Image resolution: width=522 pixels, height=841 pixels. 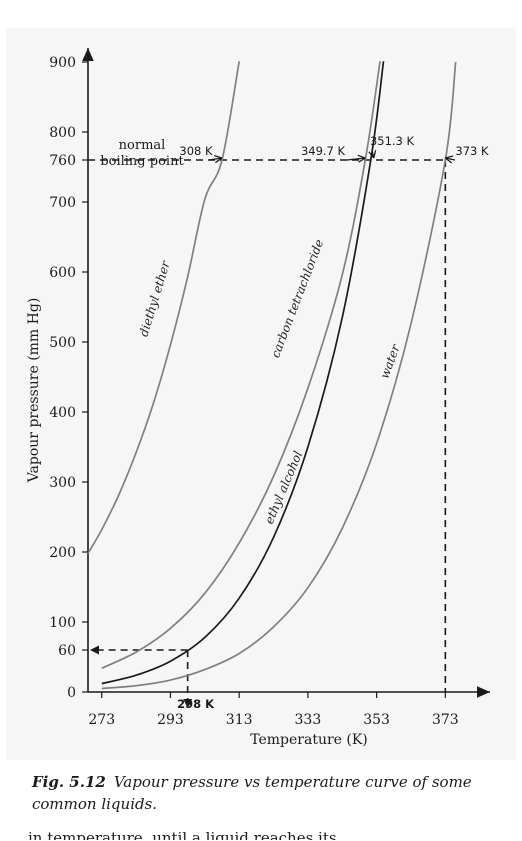 I want to click on x-tick-label: 333, so click(x=308, y=720).